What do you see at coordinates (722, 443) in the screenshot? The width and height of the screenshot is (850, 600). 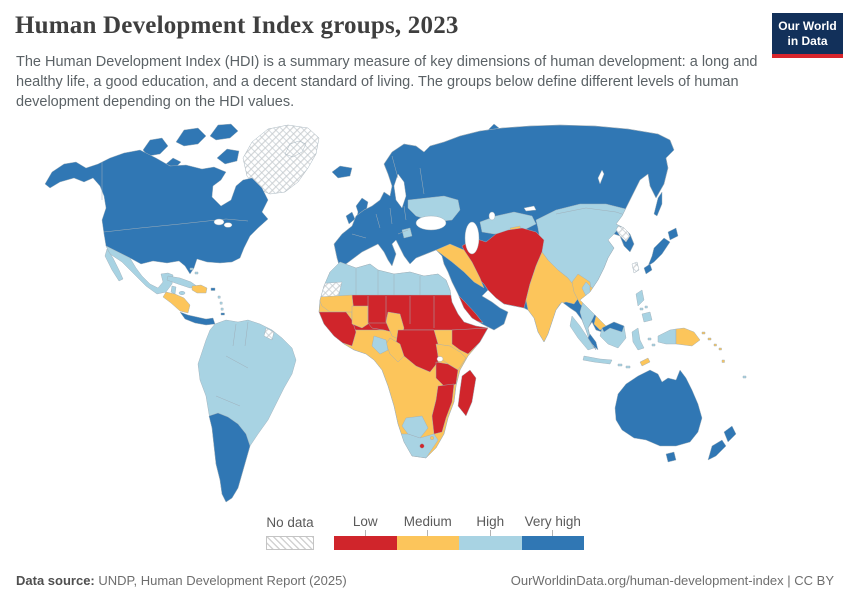 I see `map-region-new-zealand` at bounding box center [722, 443].